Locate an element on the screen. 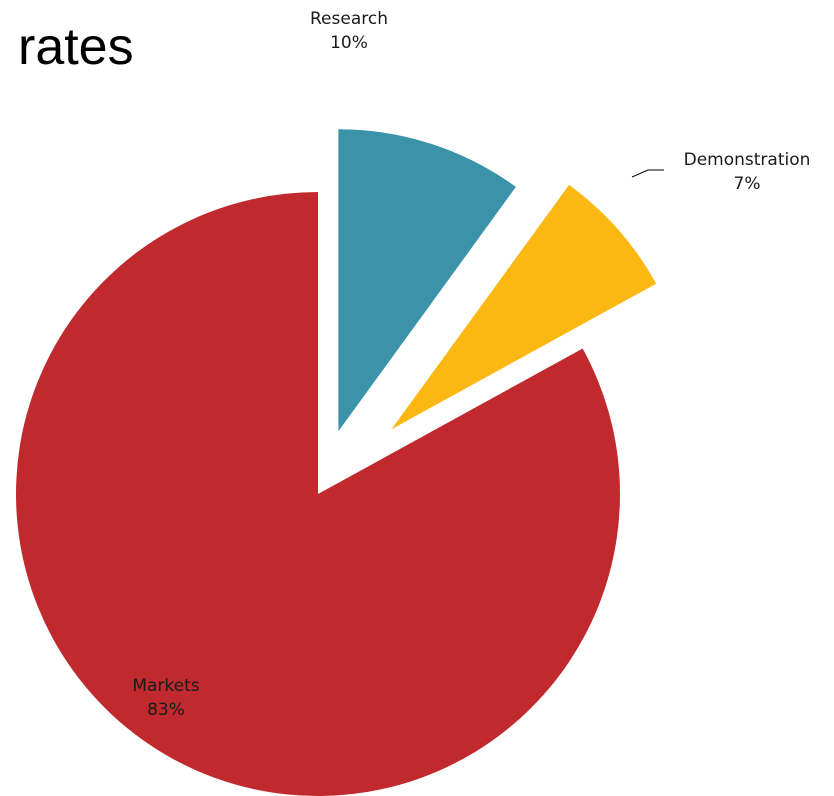 The width and height of the screenshot is (834, 796). slice-percent-text: 7% is located at coordinates (747, 184).